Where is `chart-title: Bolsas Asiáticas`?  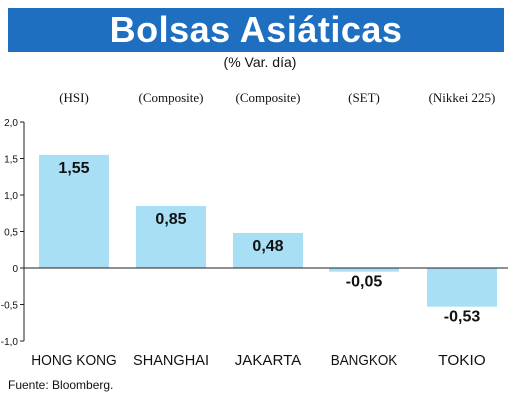 chart-title: Bolsas Asiáticas is located at coordinates (256, 29).